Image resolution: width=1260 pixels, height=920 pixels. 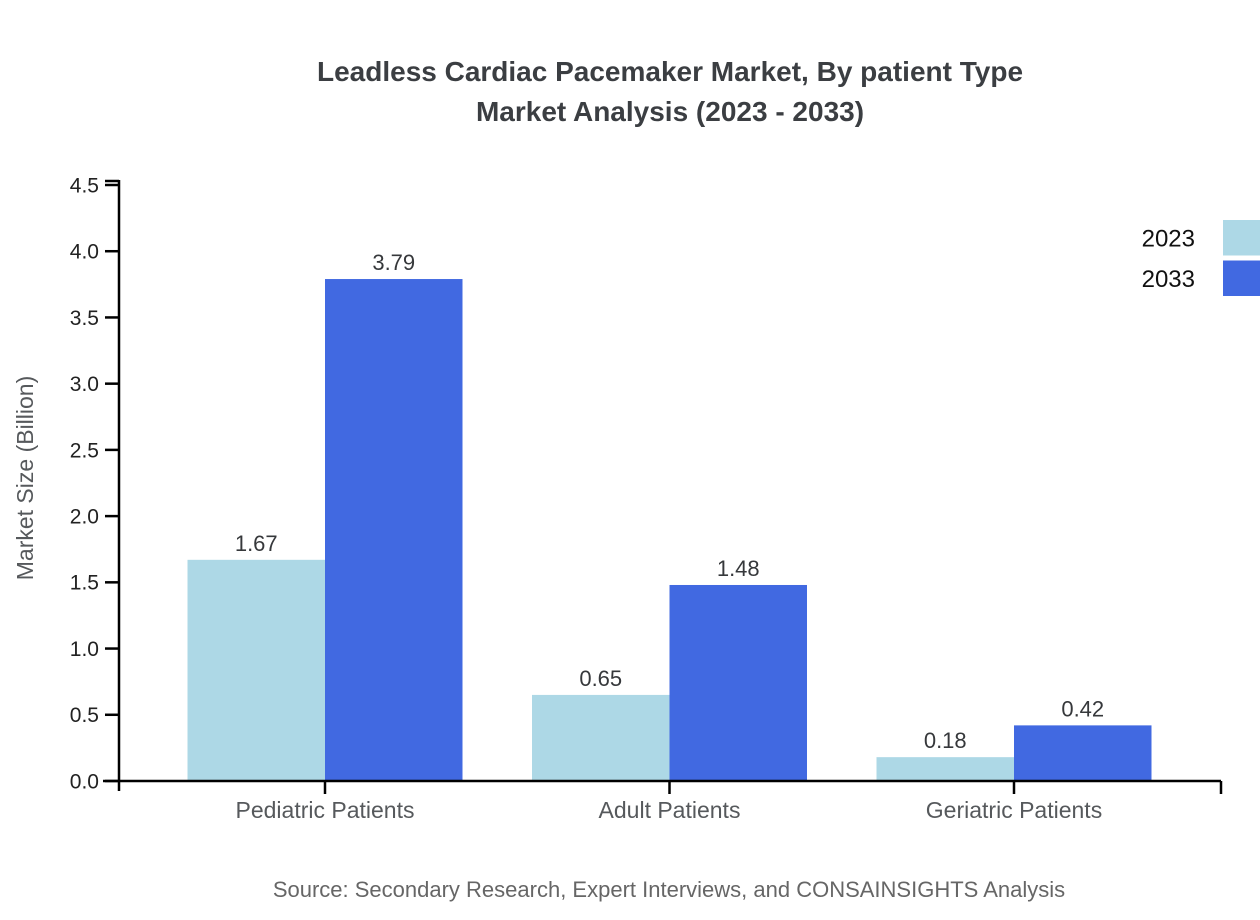 What do you see at coordinates (1082, 708) in the screenshot?
I see `value-label-2033-geriatric-patients: 0.42` at bounding box center [1082, 708].